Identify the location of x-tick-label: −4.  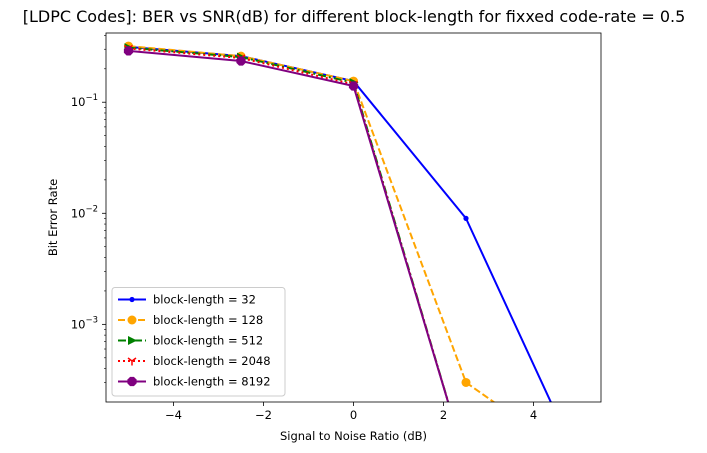
(173, 415).